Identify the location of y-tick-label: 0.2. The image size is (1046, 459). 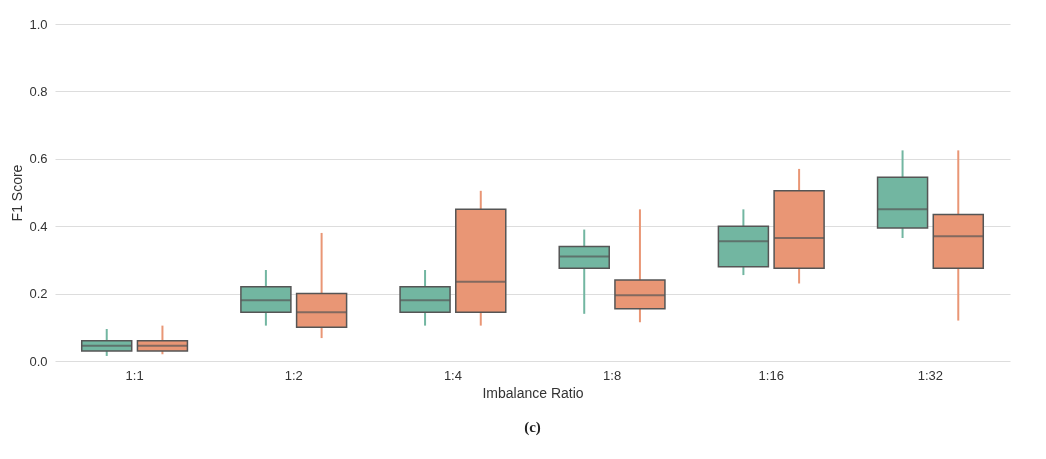
(38, 294).